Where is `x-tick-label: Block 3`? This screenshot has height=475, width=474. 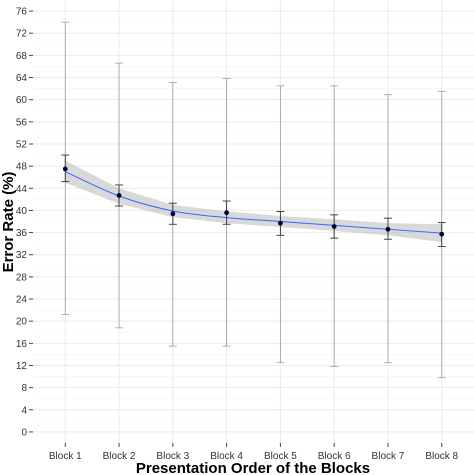
x-tick-label: Block 3 is located at coordinates (172, 456).